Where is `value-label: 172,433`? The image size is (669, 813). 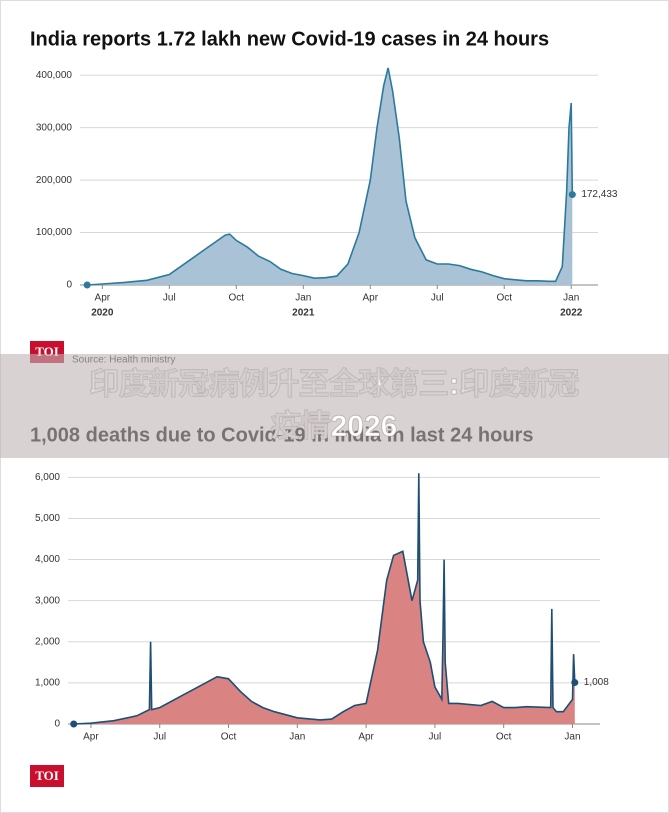
value-label: 172,433 is located at coordinates (599, 194).